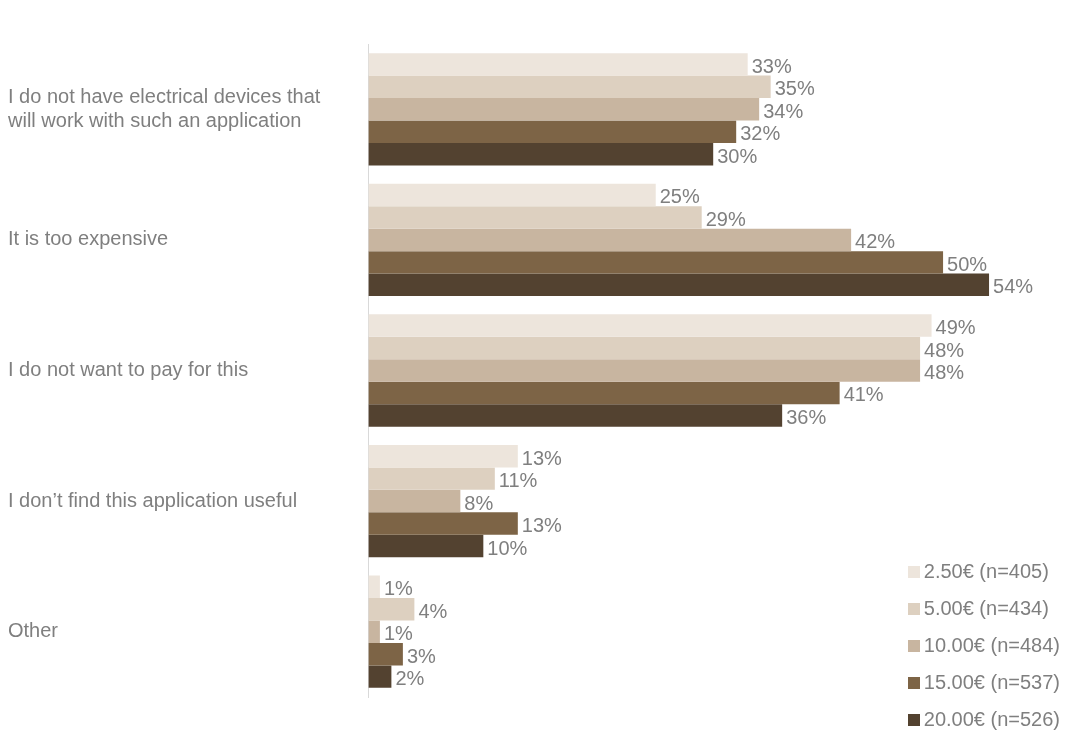  I want to click on y-tick-label: It is too expensive, so click(88, 238).